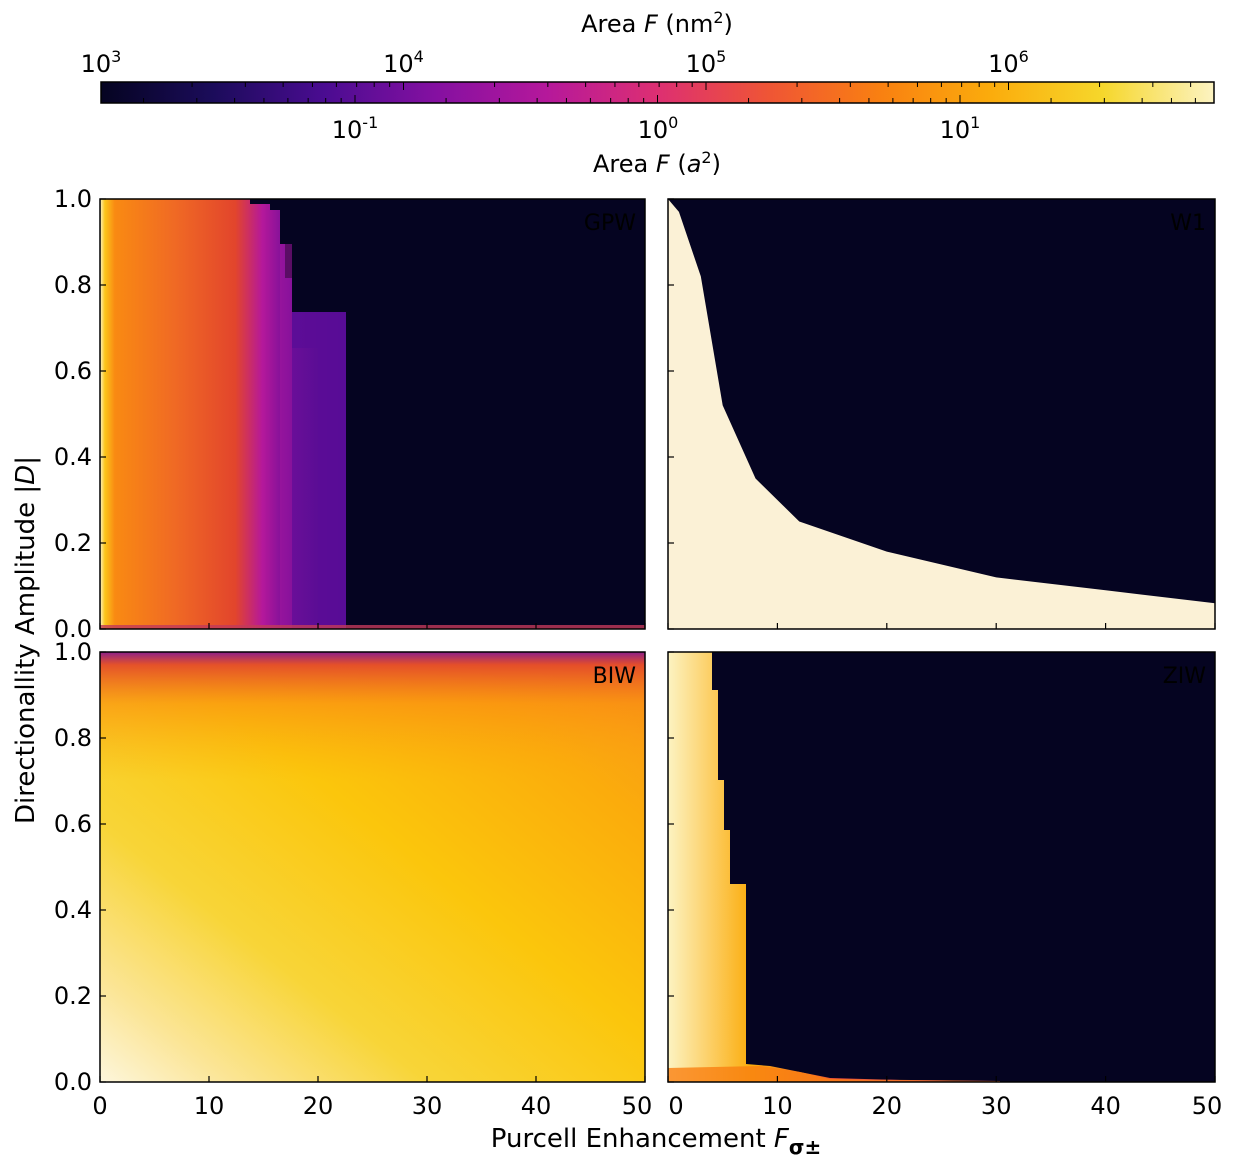 The height and width of the screenshot is (1161, 1243). I want to click on x-tick-labels-right: 0 10 20 30 40 50, so click(945, 1106).